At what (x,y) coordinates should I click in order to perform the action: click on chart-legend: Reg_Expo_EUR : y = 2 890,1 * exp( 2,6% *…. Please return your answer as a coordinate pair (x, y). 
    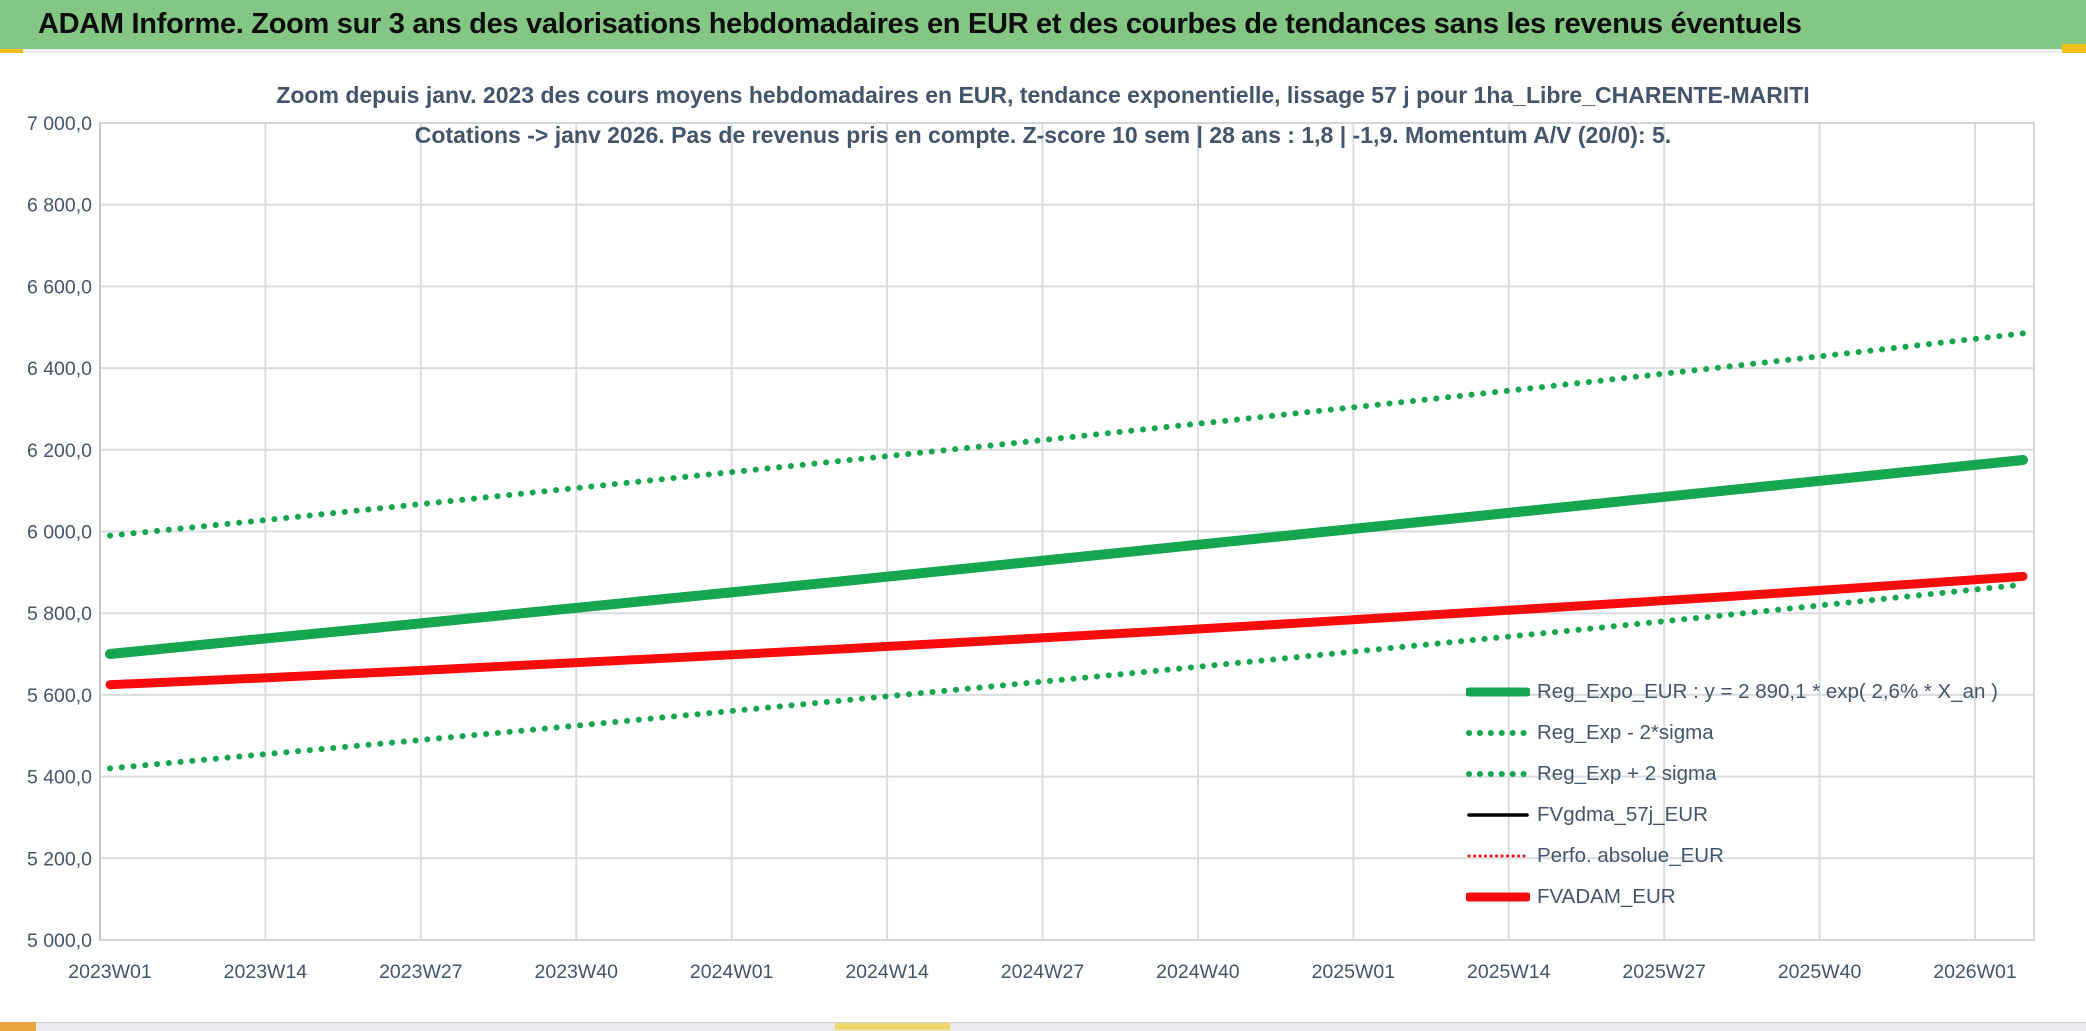
    Looking at the image, I should click on (1732, 794).